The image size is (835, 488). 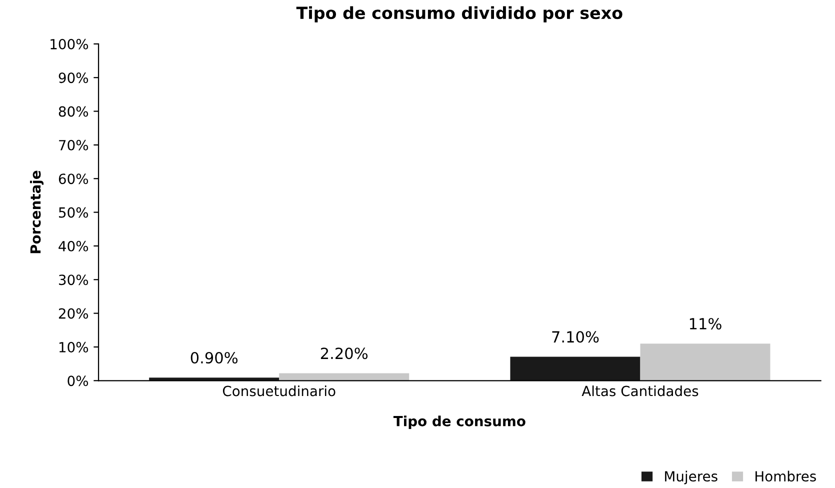 I want to click on y-tick-label: 50%, so click(x=73, y=212).